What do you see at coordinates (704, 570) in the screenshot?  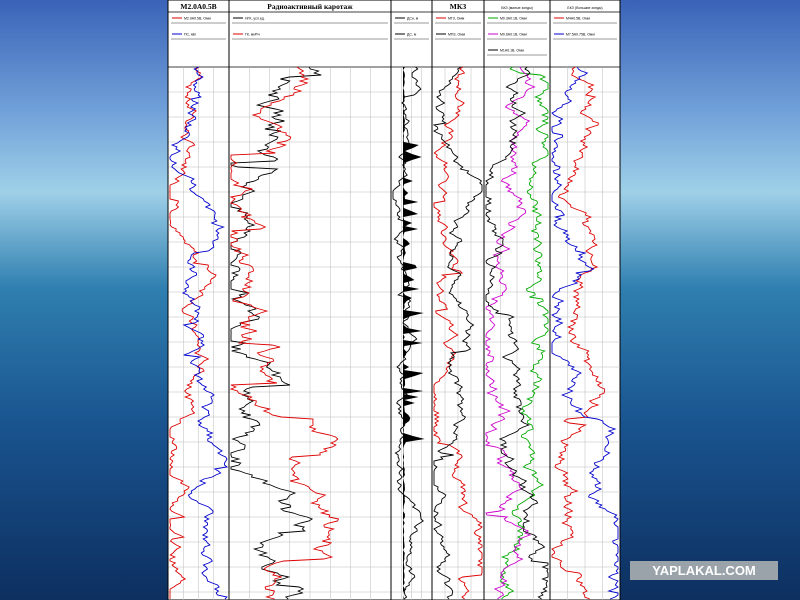 I see `watermark: YAPLAKAL.COM` at bounding box center [704, 570].